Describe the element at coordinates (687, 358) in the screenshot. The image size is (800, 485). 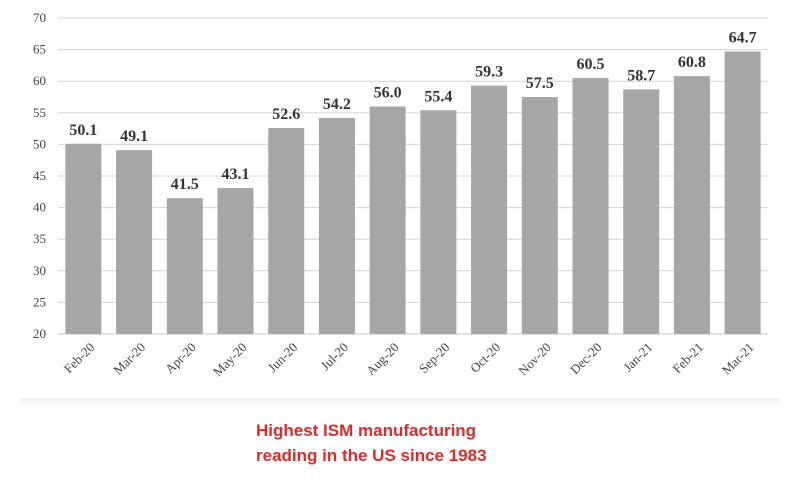
I see `x-tick-label: Feb-21` at that location.